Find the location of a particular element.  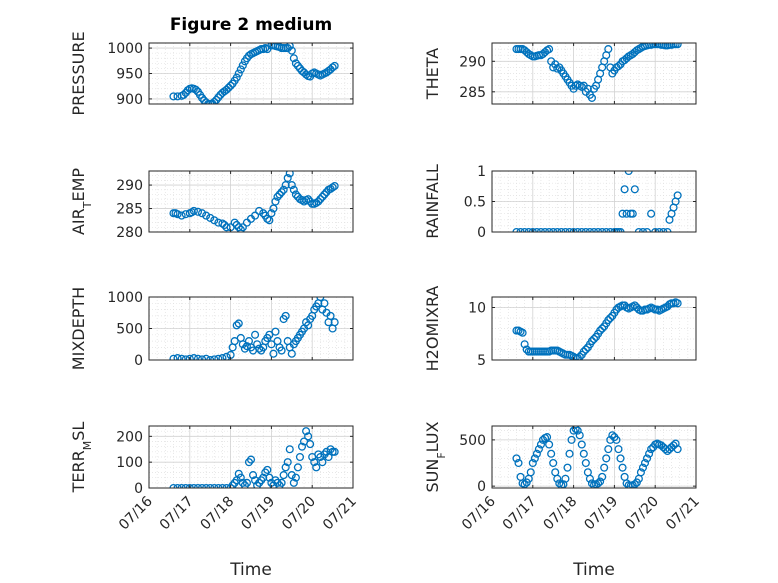

y-tick-label: 1 is located at coordinates (481, 172).